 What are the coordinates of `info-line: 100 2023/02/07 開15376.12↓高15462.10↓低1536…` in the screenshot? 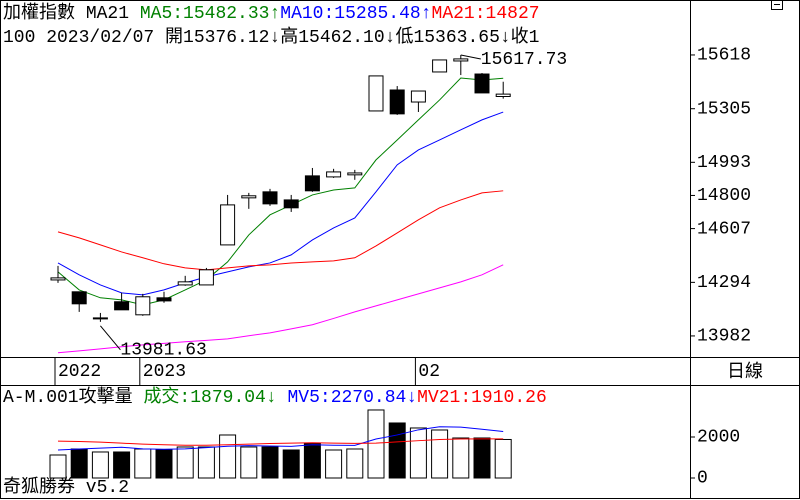 It's located at (271, 37).